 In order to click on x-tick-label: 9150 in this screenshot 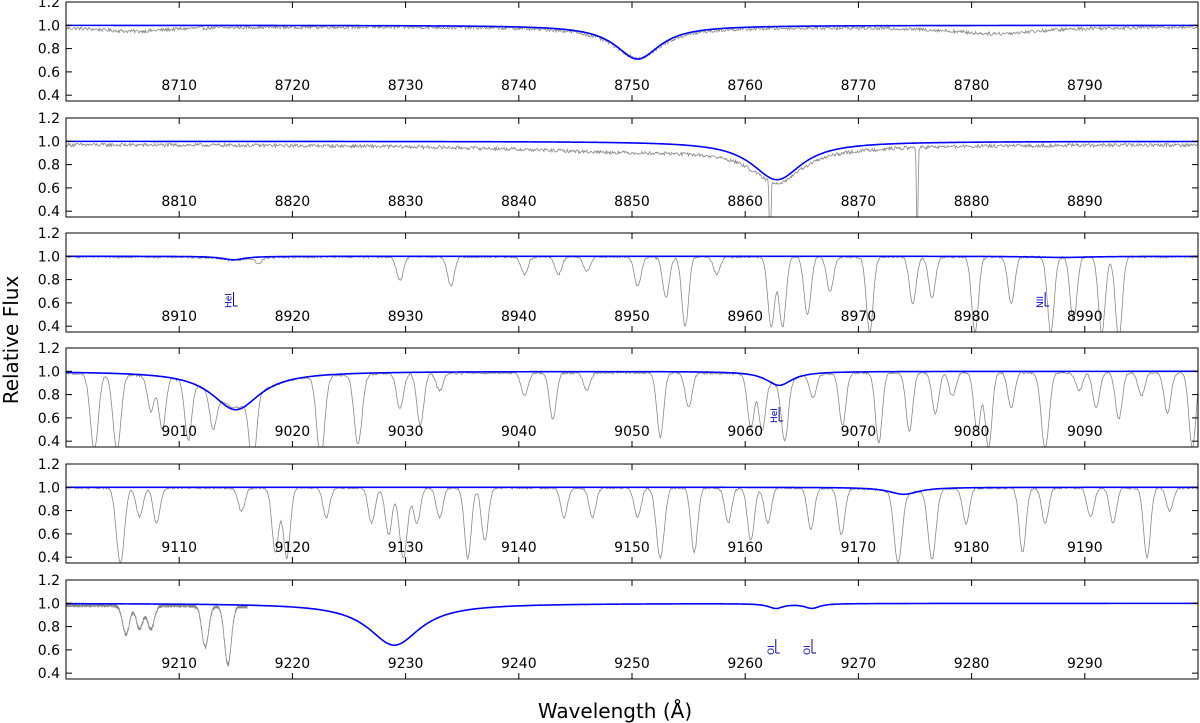, I will do `click(632, 548)`.